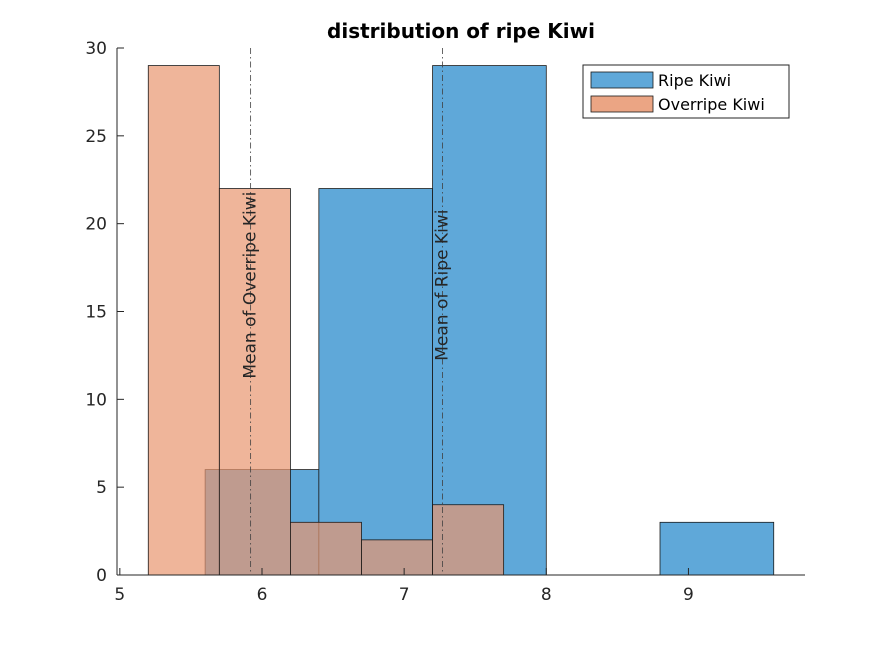 The width and height of the screenshot is (891, 645). Describe the element at coordinates (96, 49) in the screenshot. I see `y-tick-label: 30` at that location.